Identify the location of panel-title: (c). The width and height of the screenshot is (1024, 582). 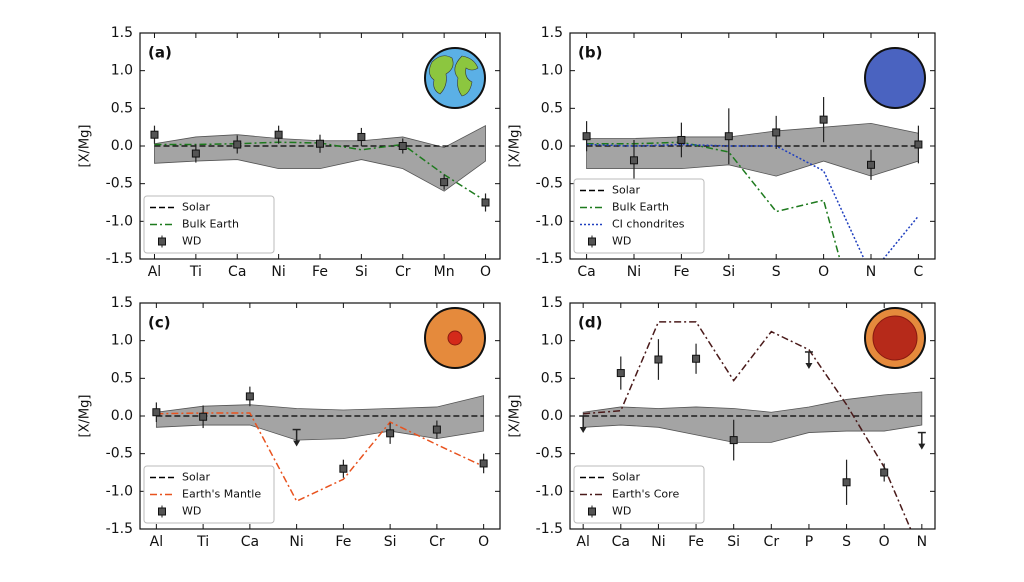
(159, 323).